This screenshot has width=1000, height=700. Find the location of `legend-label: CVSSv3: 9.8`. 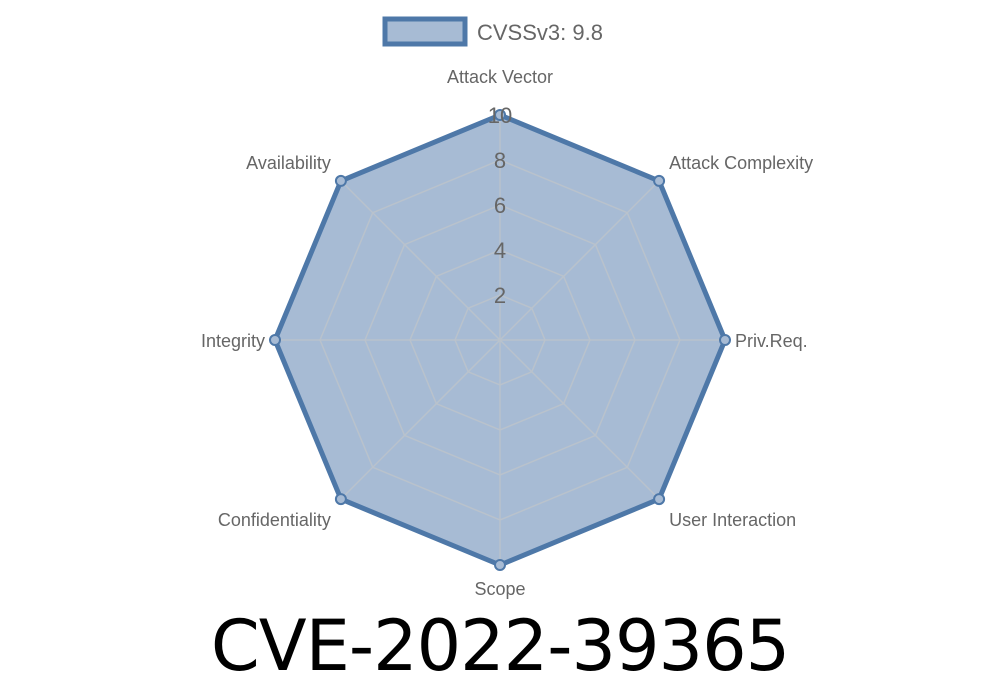

legend-label: CVSSv3: 9.8 is located at coordinates (540, 32).